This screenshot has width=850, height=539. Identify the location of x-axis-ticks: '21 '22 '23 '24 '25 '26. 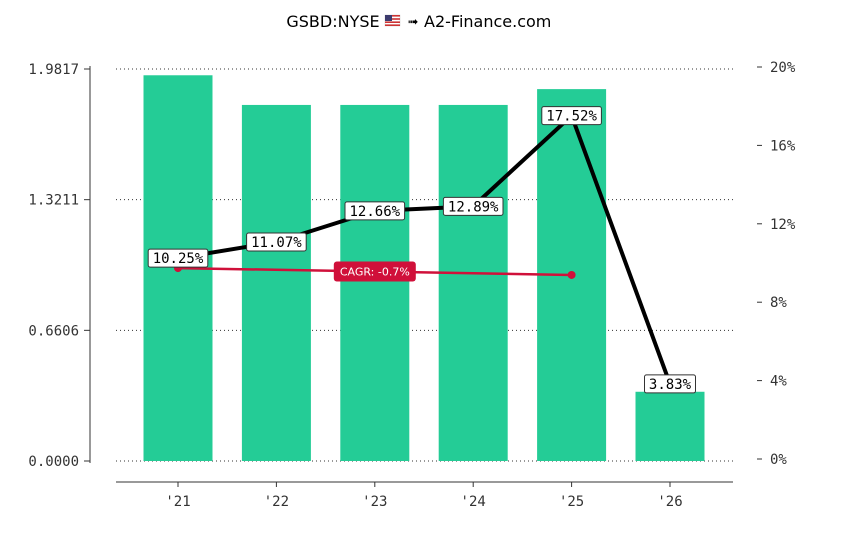
(424, 496).